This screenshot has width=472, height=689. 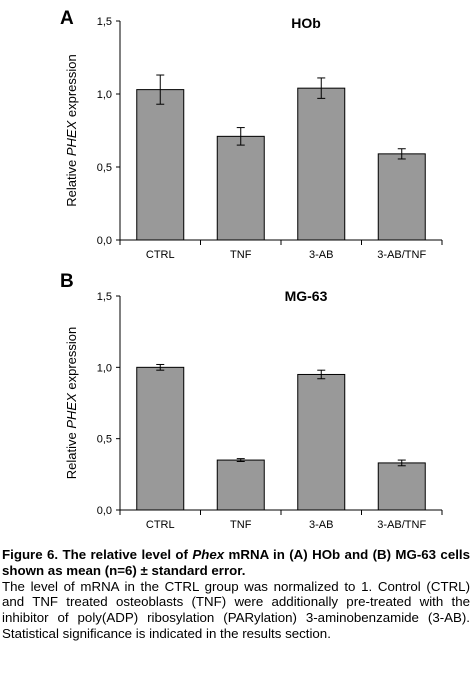 I want to click on panel-label: A, so click(x=67, y=18).